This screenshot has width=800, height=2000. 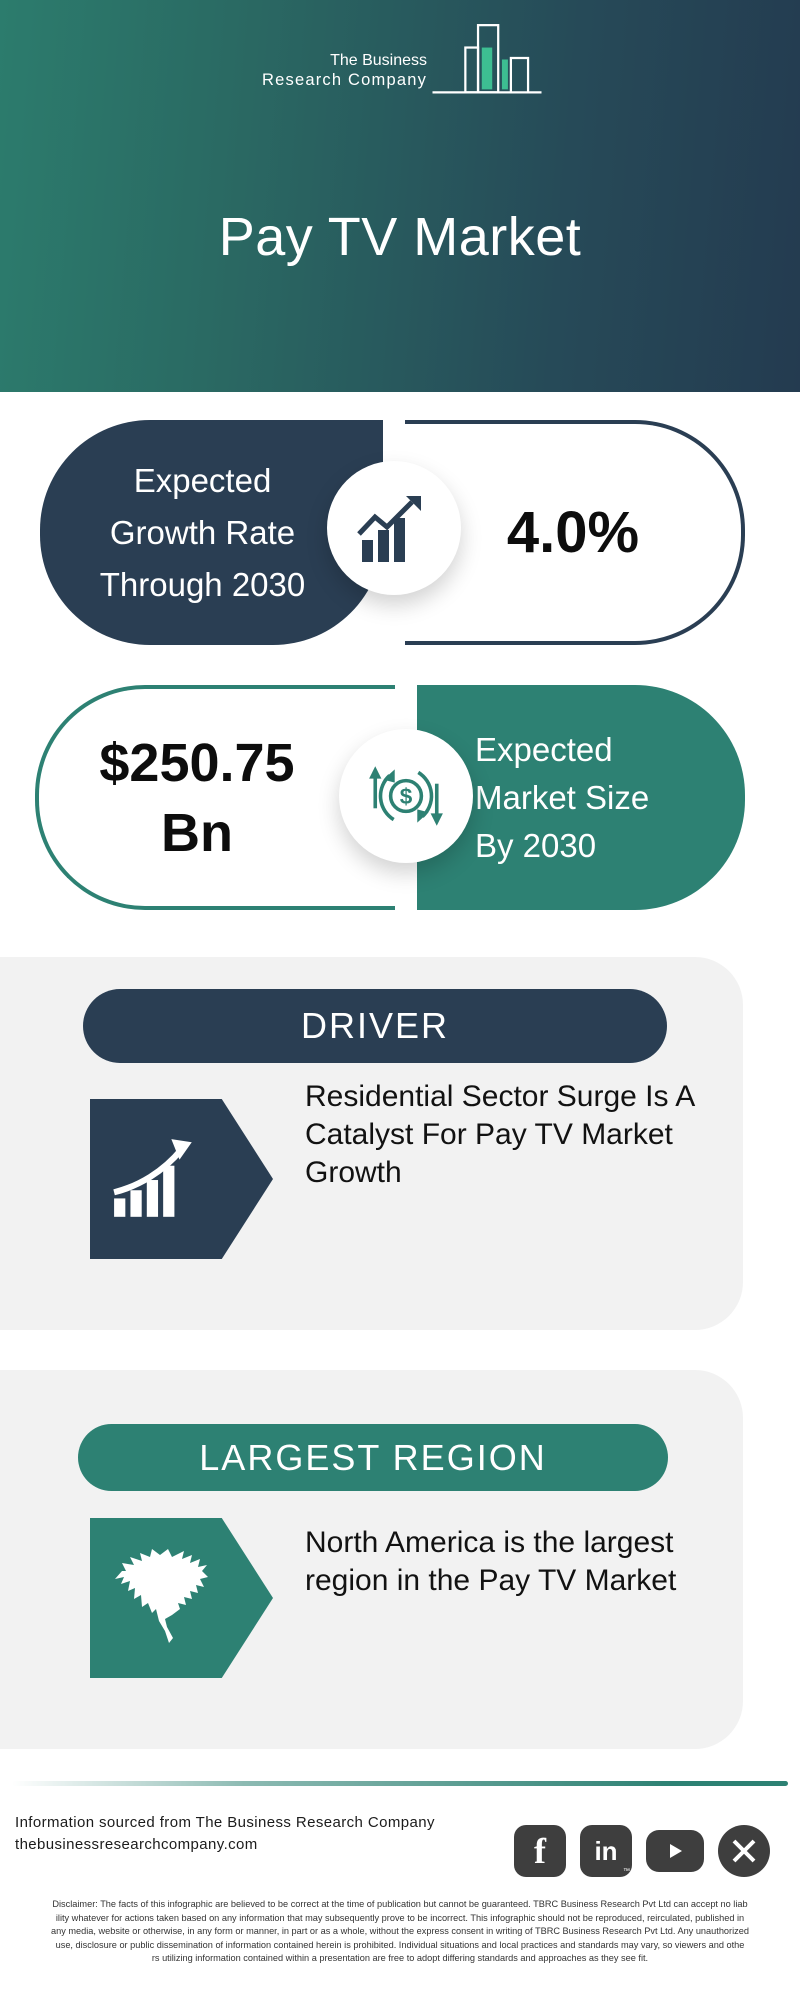 I want to click on market-label-line3: By 2030, so click(x=536, y=845).